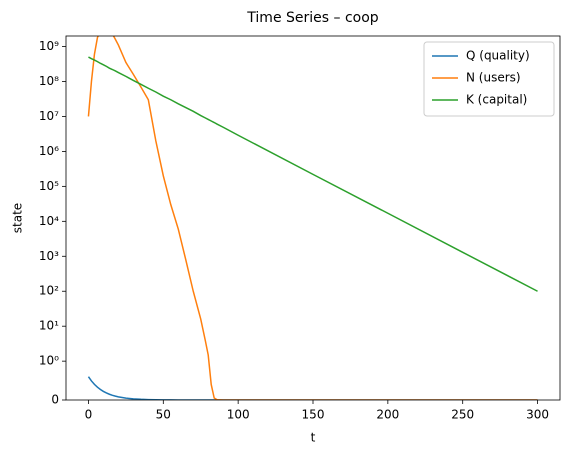 The image size is (570, 455). I want to click on y-axis-label: state, so click(18, 218).